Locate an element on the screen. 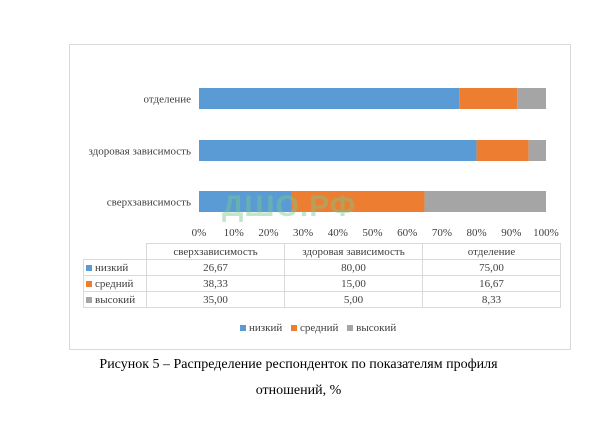  table-row: средний 38,33 15,00 16,67 is located at coordinates (322, 283).